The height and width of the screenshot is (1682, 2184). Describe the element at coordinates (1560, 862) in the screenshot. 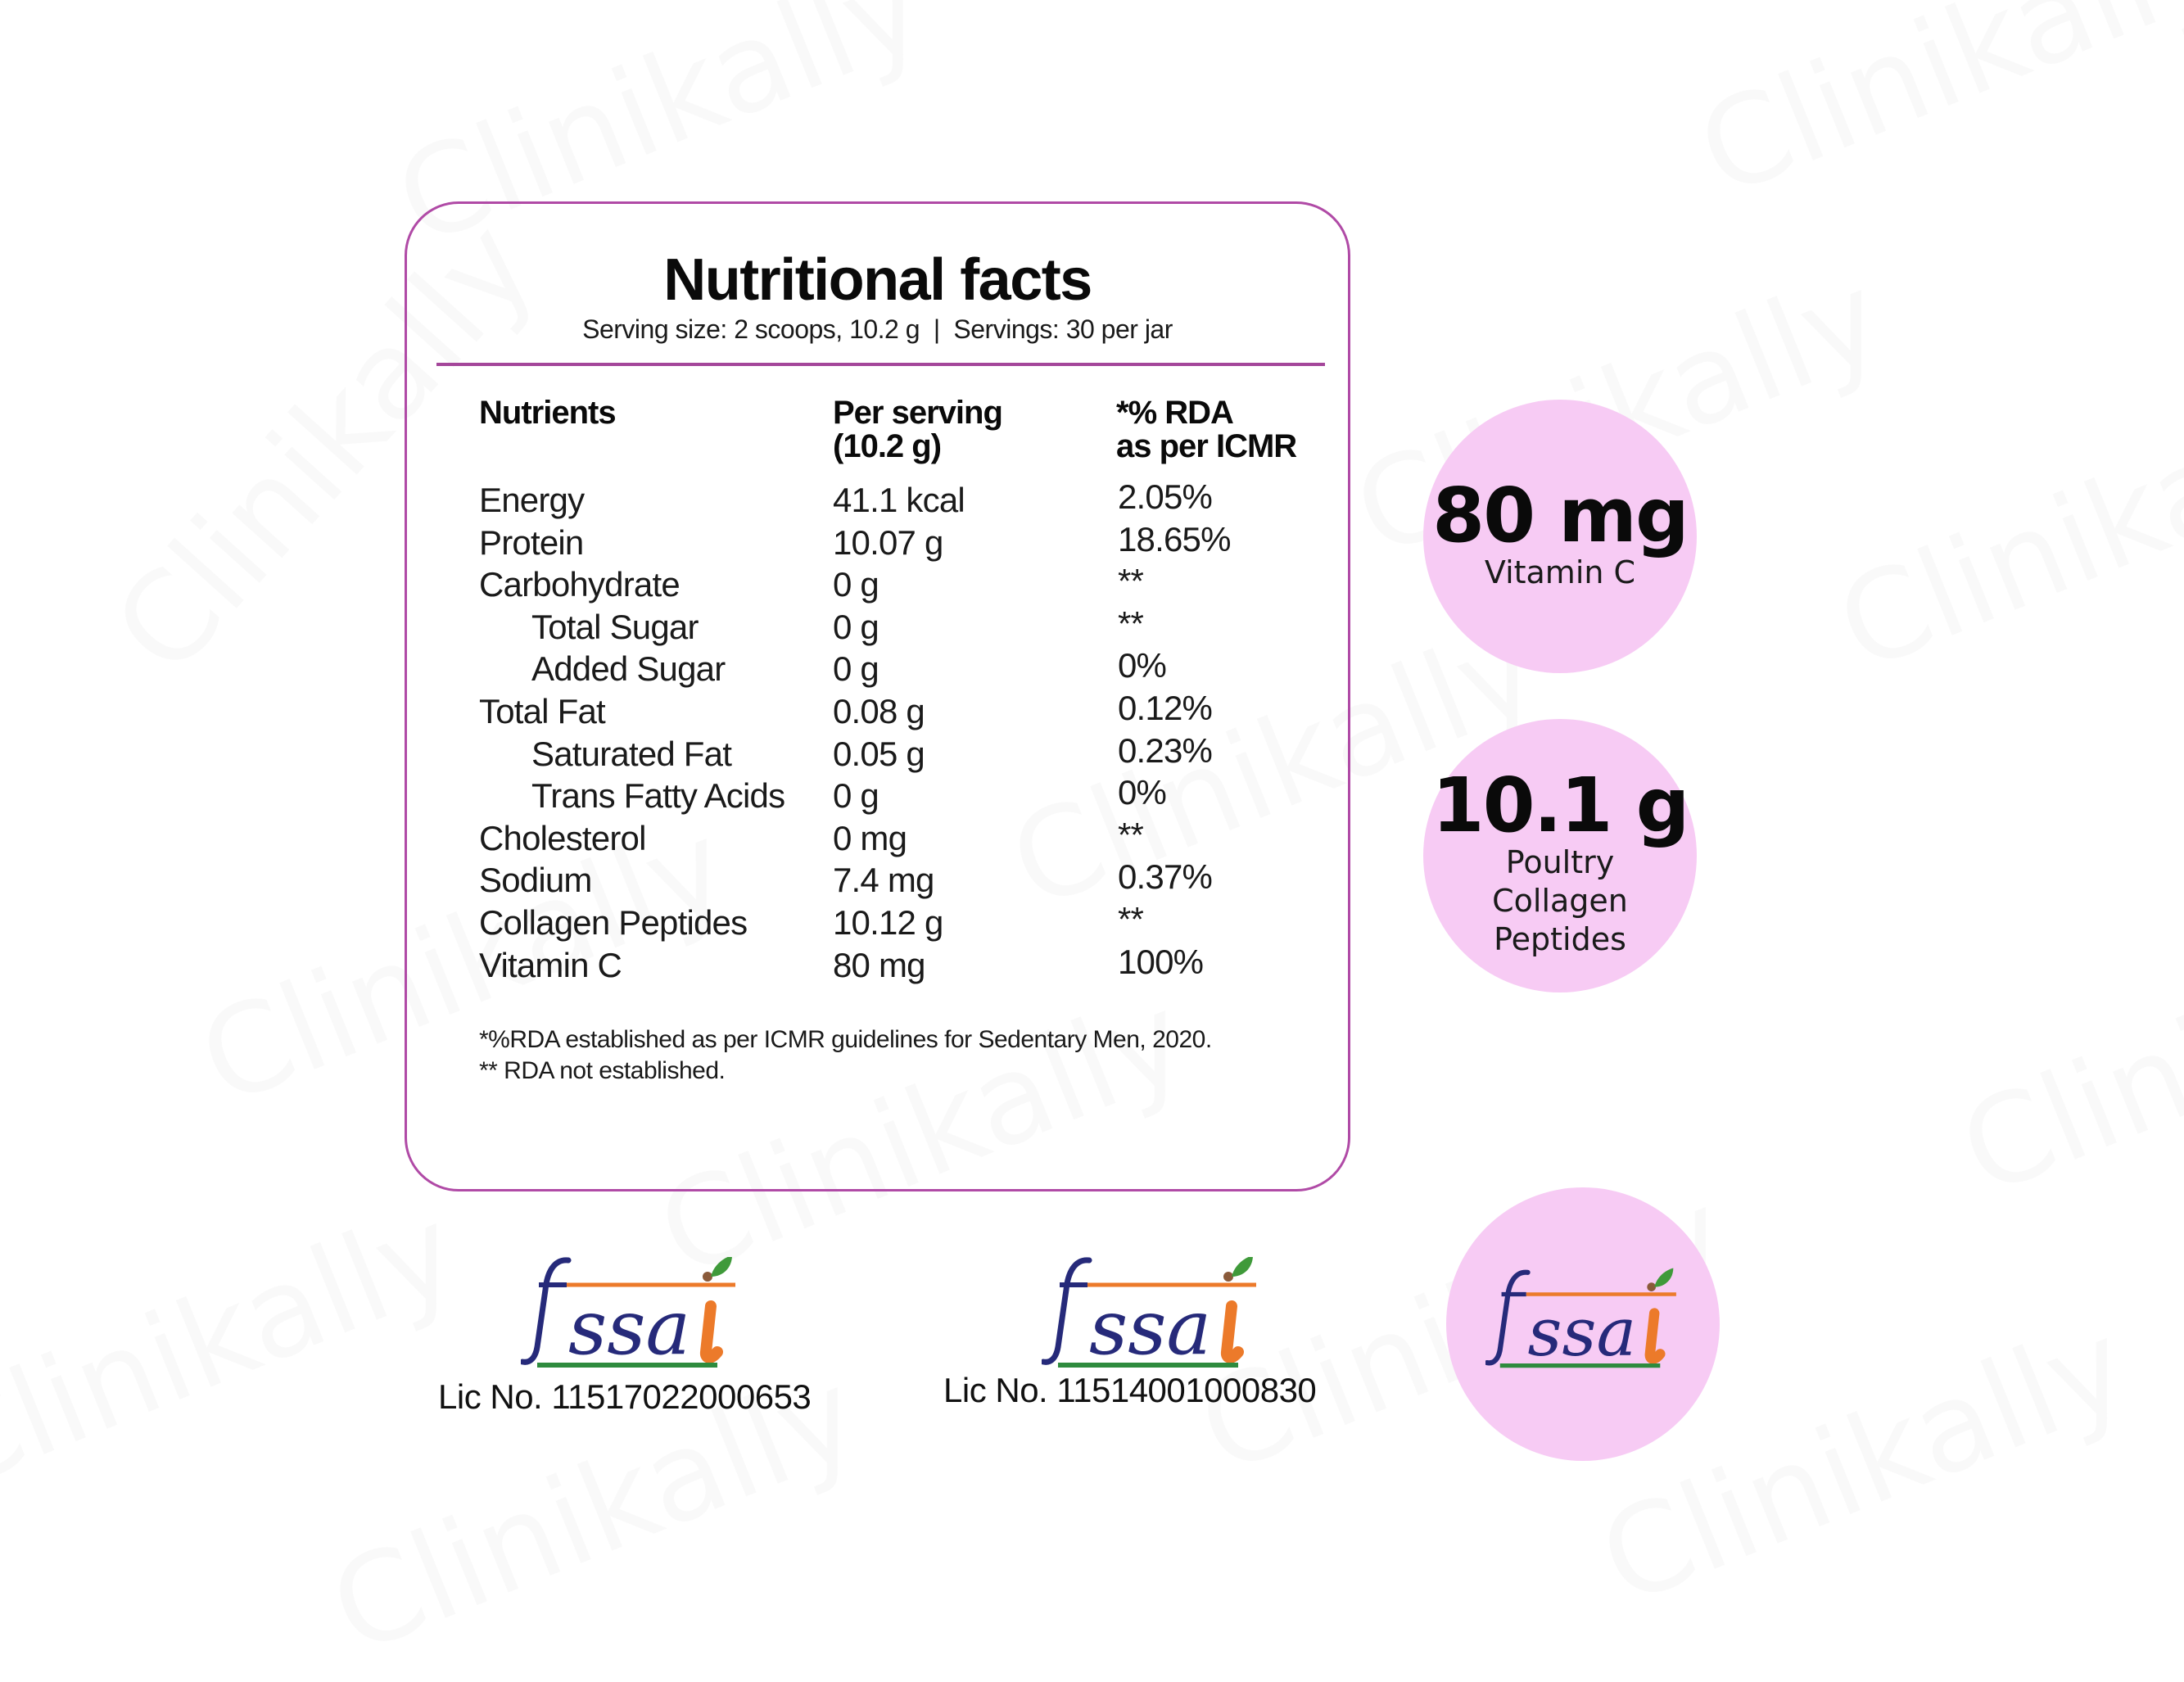

I see `badge-label-line1: Poultry` at that location.